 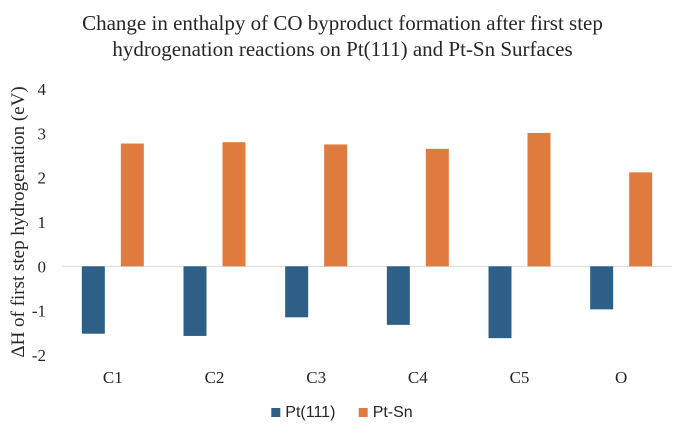 What do you see at coordinates (234, 204) in the screenshot?
I see `bar-pt-sn-c2` at bounding box center [234, 204].